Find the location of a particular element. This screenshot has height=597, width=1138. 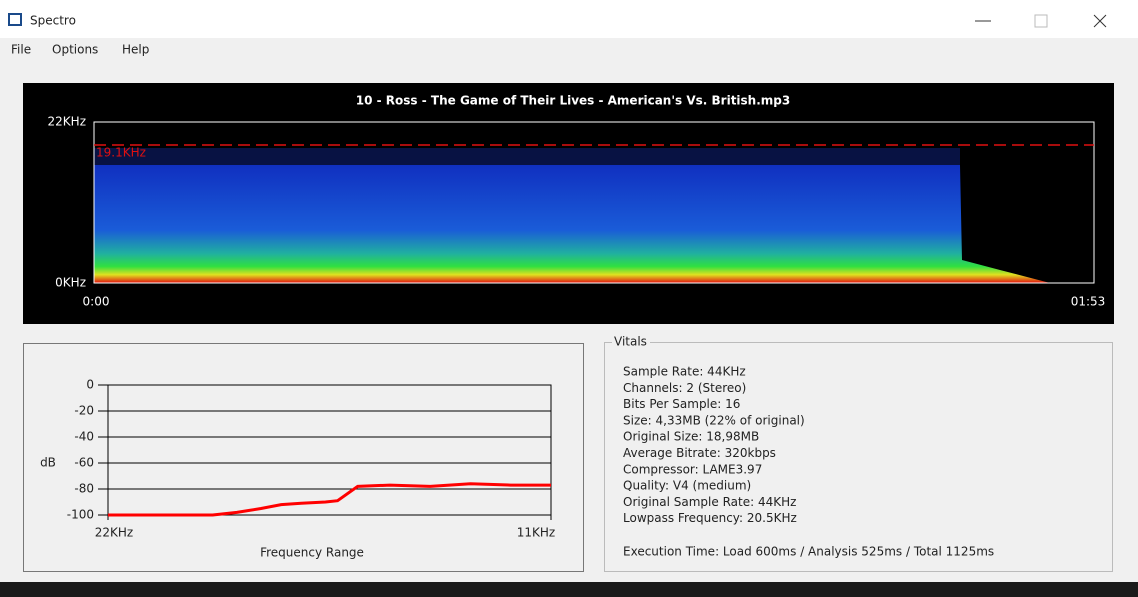

x-axis-label: Frequency Range is located at coordinates (312, 553).